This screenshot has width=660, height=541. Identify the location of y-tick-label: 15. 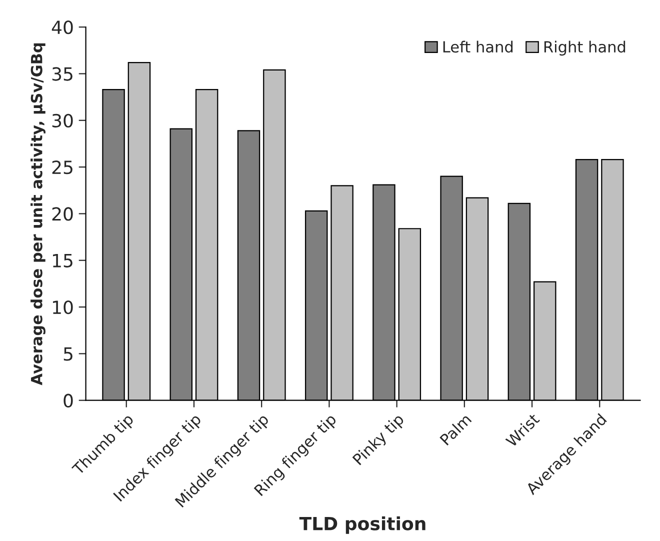
(62, 261).